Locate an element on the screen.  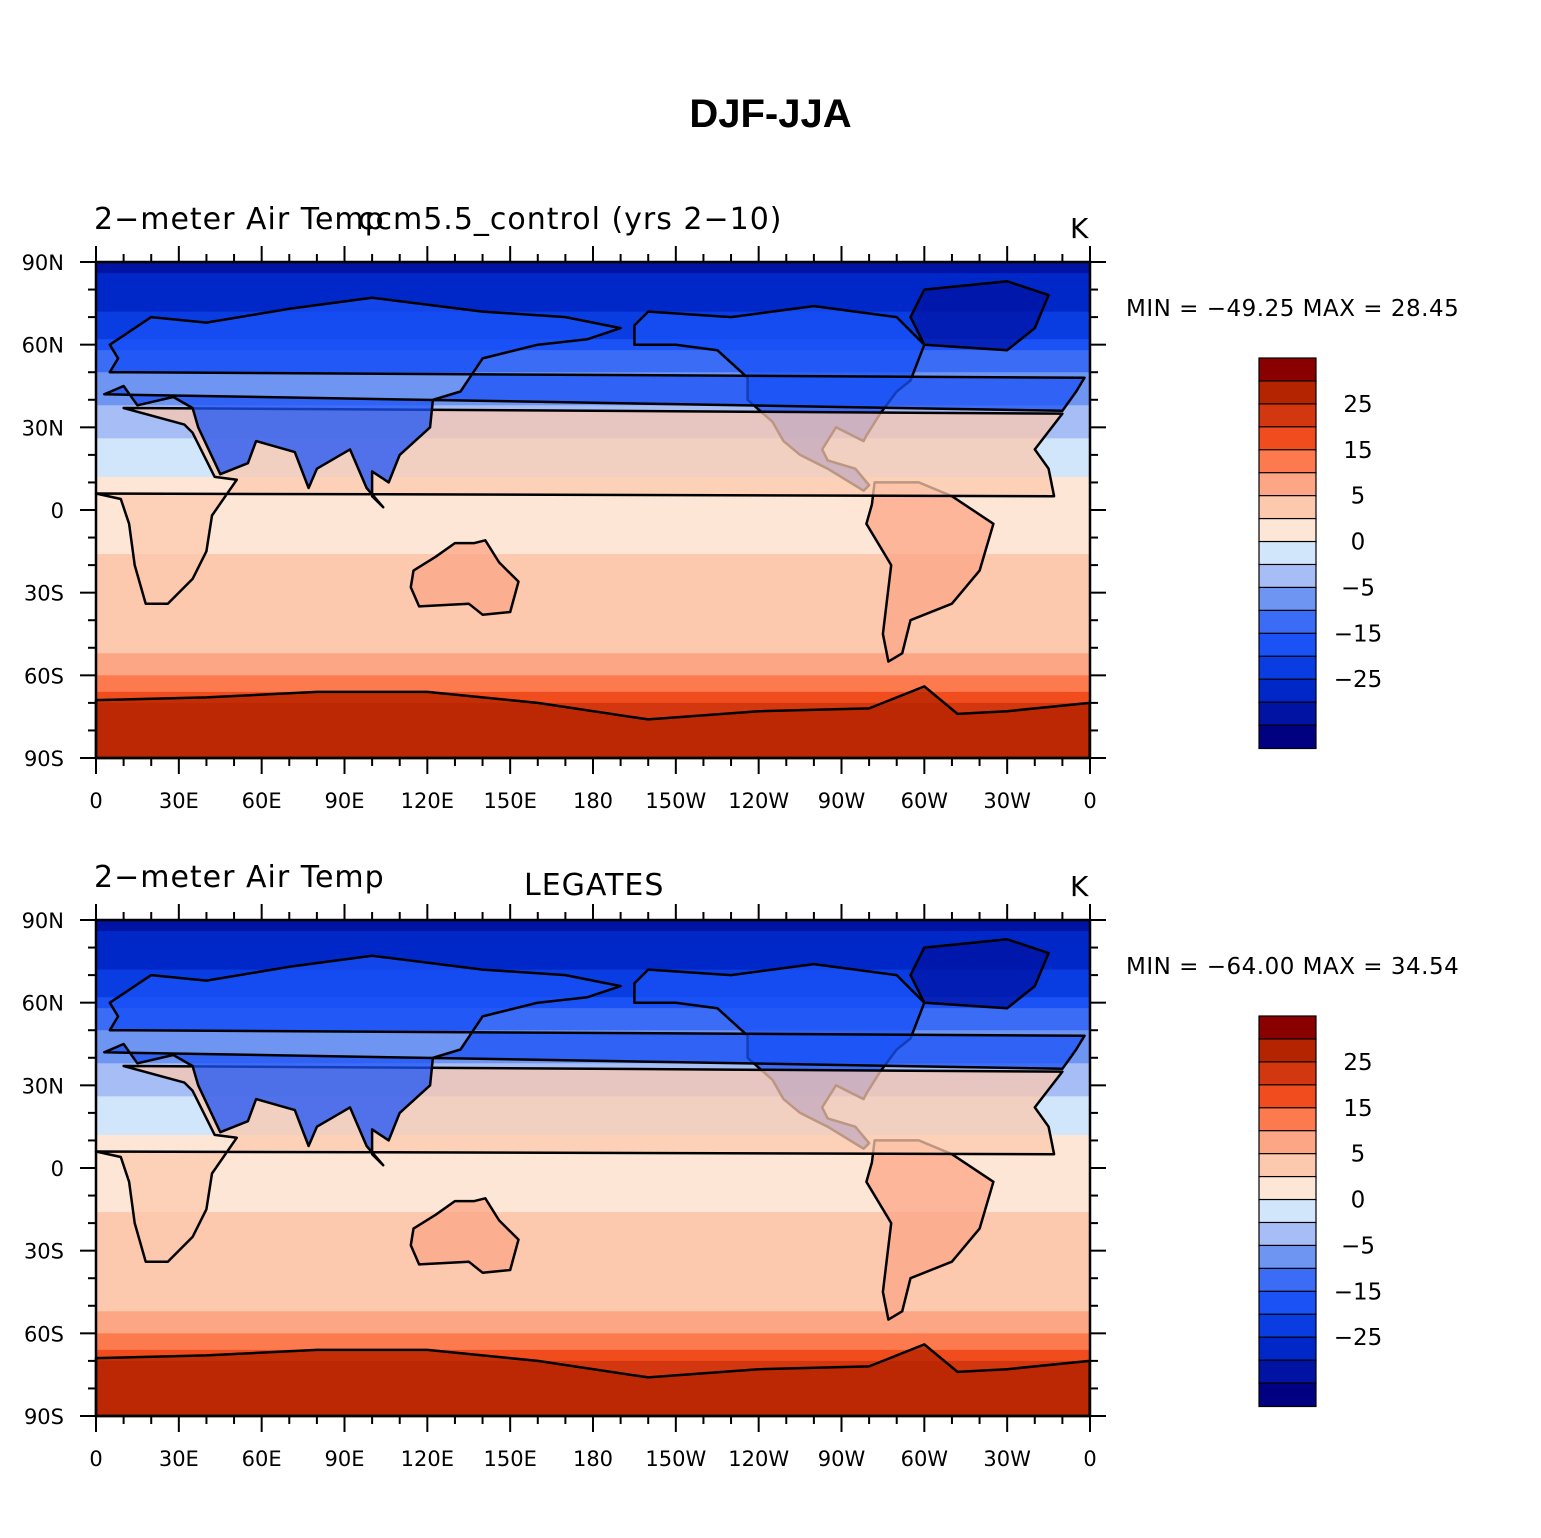
lon-label: 30W is located at coordinates (1007, 1459).